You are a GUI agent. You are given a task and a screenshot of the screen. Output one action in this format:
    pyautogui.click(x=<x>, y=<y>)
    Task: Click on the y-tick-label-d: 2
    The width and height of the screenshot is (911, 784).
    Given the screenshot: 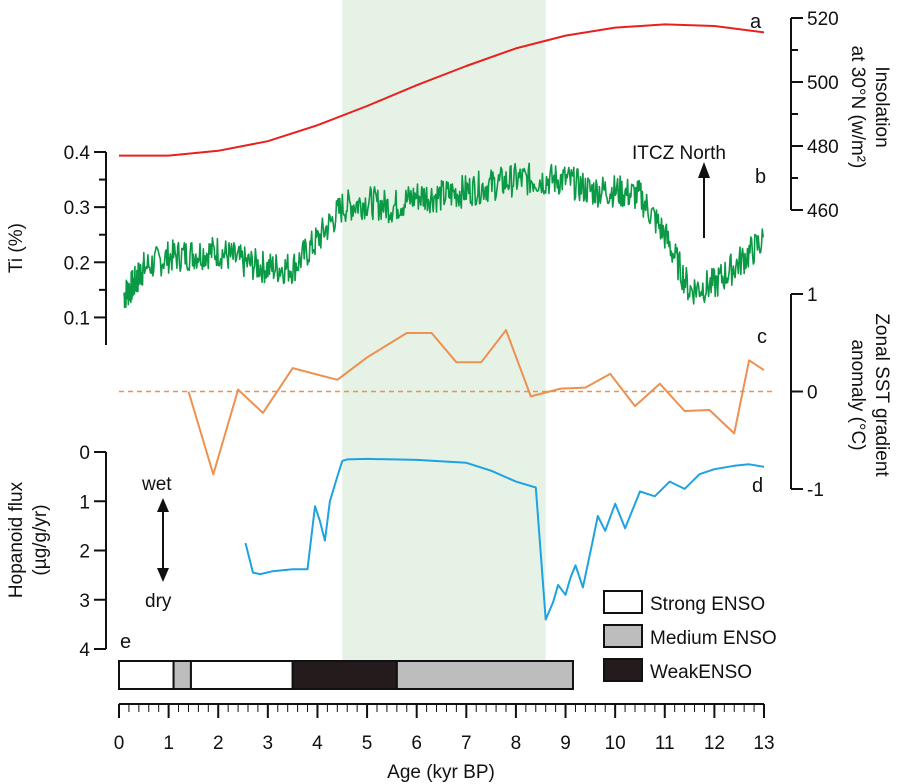 What is the action you would take?
    pyautogui.click(x=84, y=552)
    